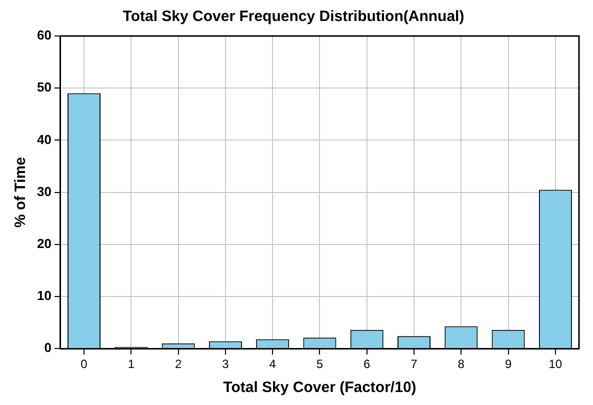  What do you see at coordinates (44, 35) in the screenshot?
I see `y-tick-label: 60` at bounding box center [44, 35].